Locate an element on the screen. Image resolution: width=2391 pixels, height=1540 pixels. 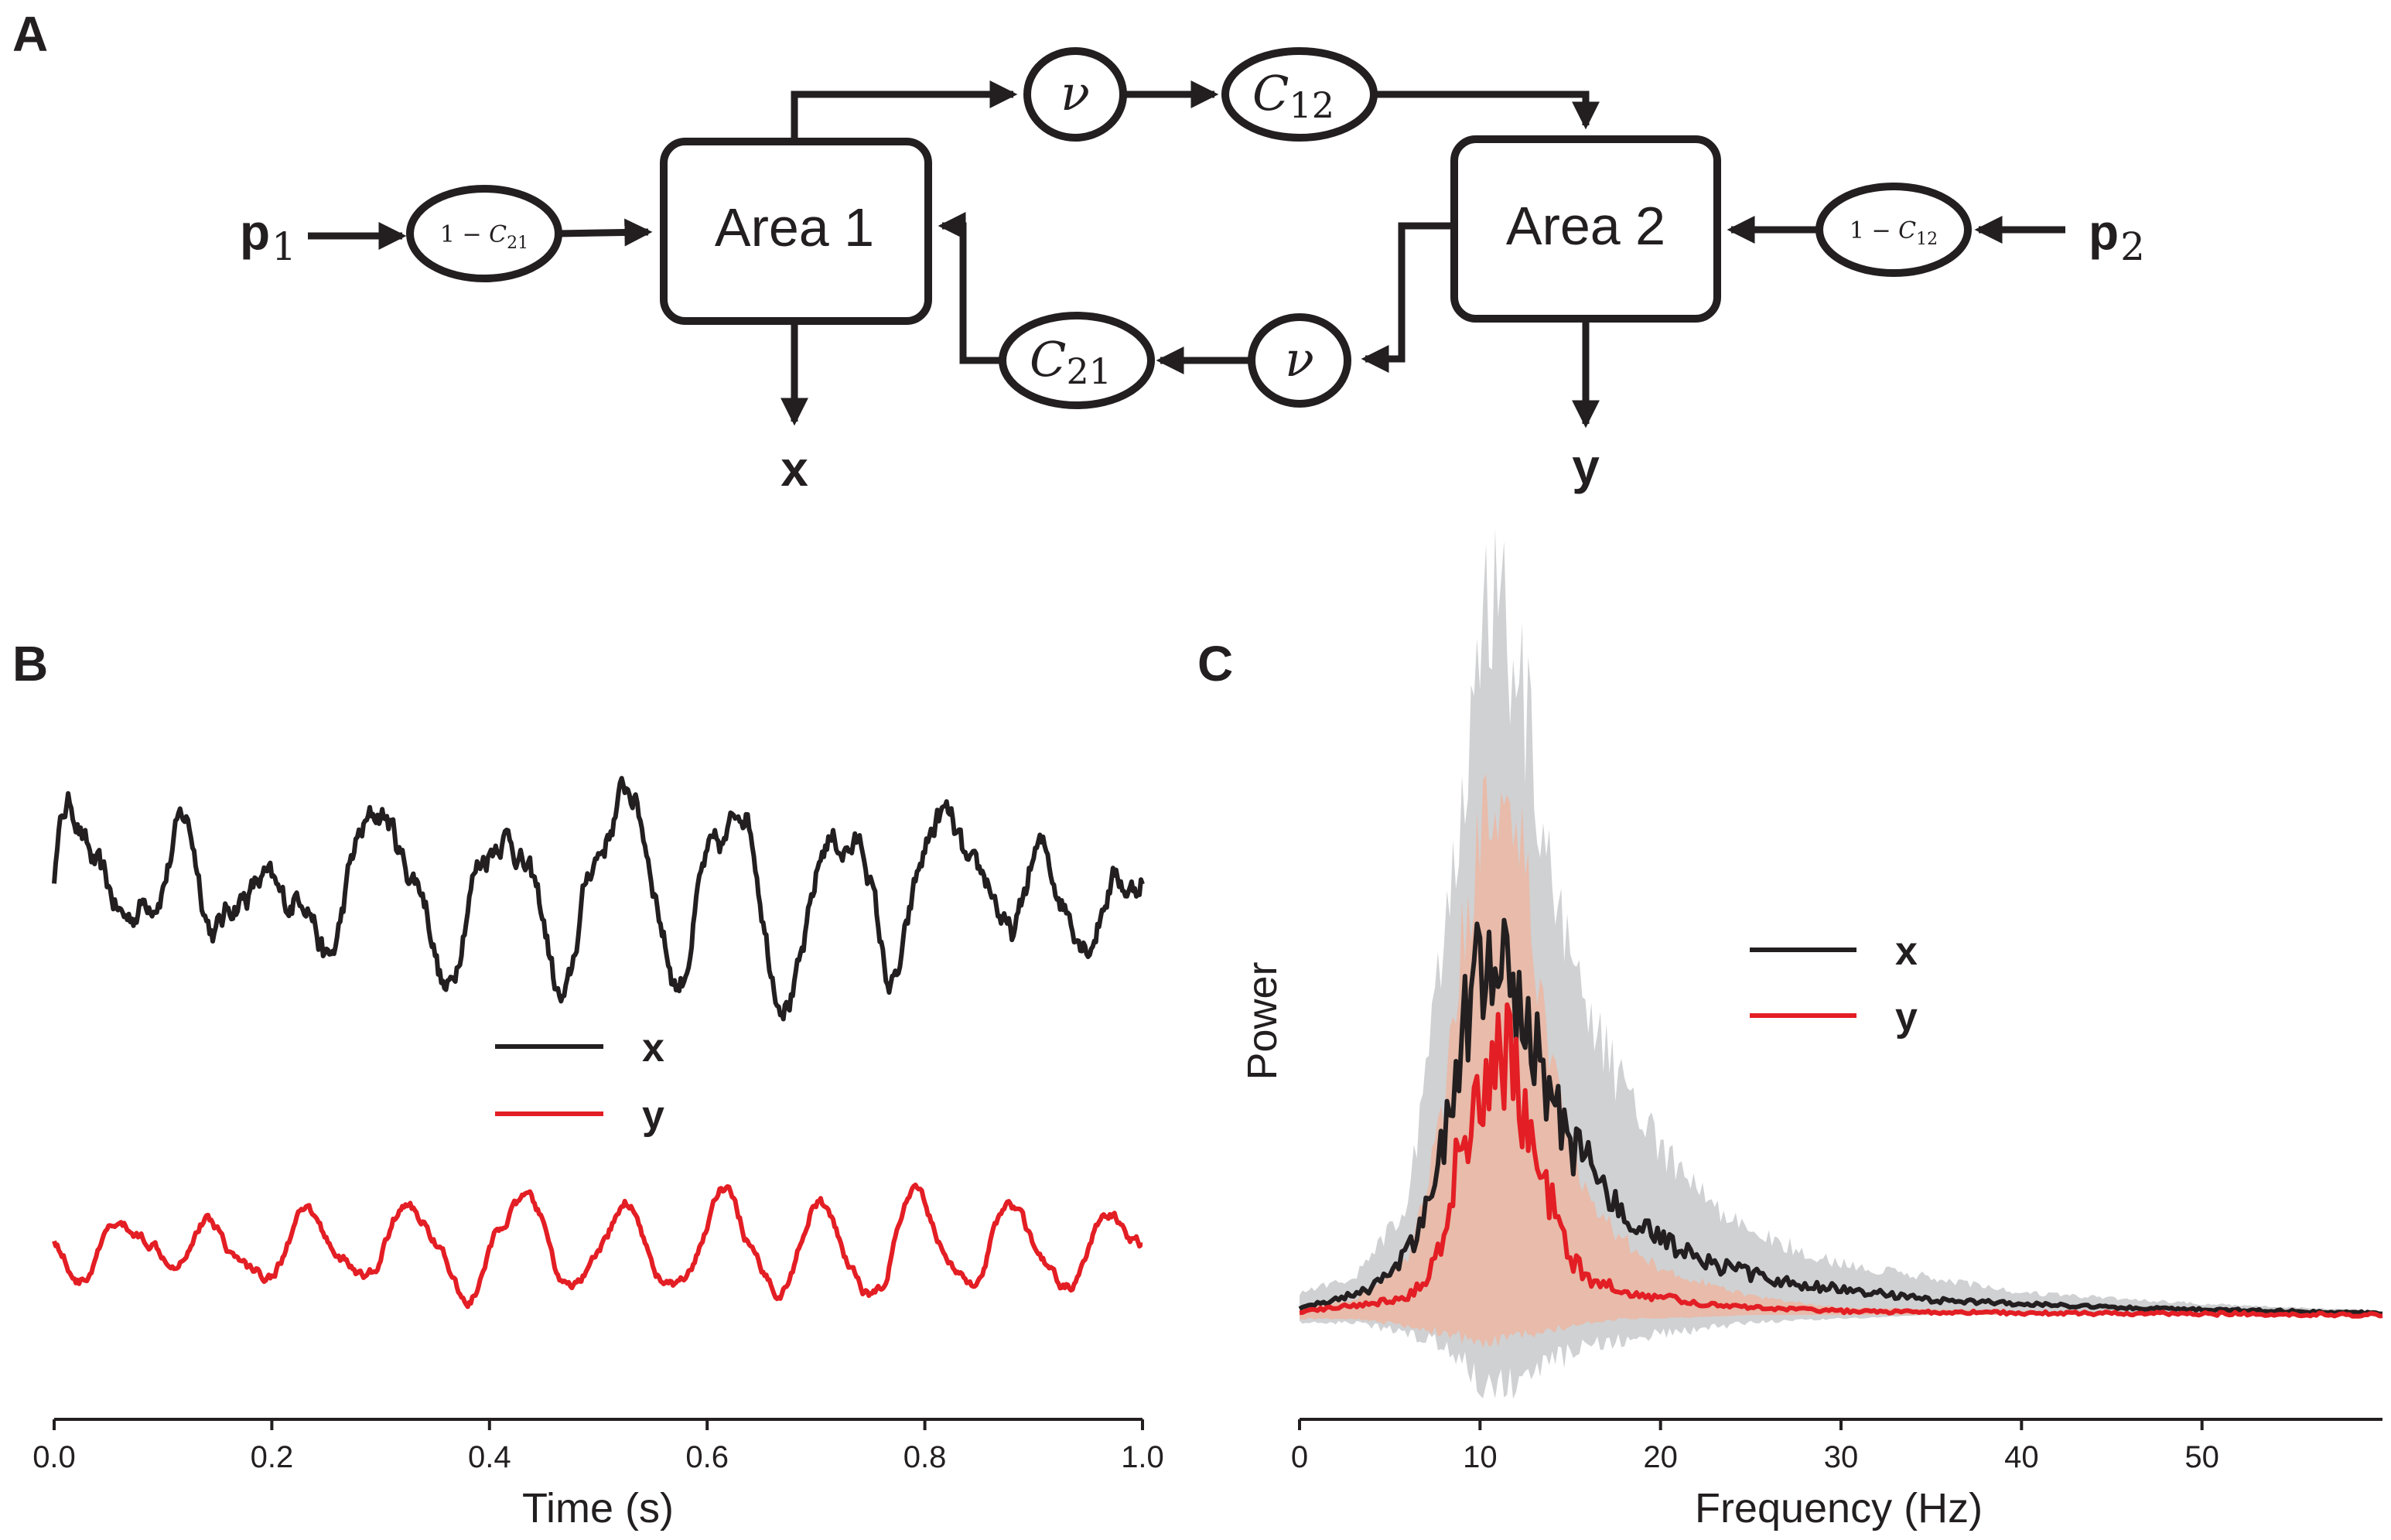
axis-b-x-label: Time (s) is located at coordinates (598, 1508).